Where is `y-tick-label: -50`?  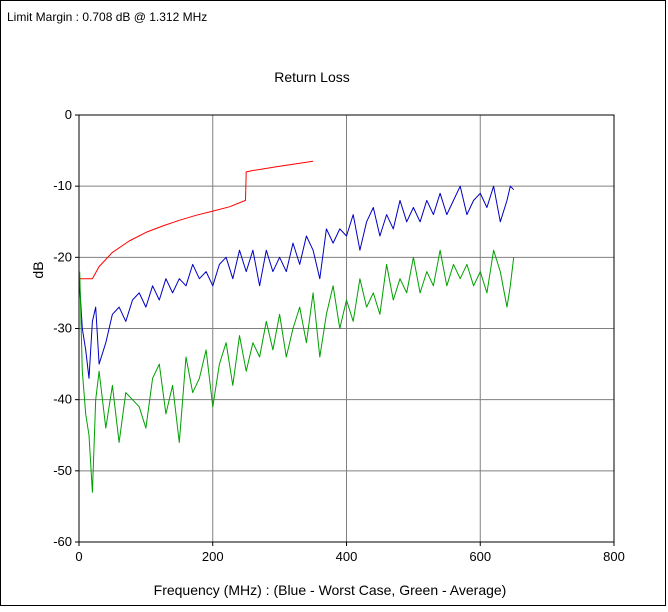 y-tick-label: -50 is located at coordinates (62, 470).